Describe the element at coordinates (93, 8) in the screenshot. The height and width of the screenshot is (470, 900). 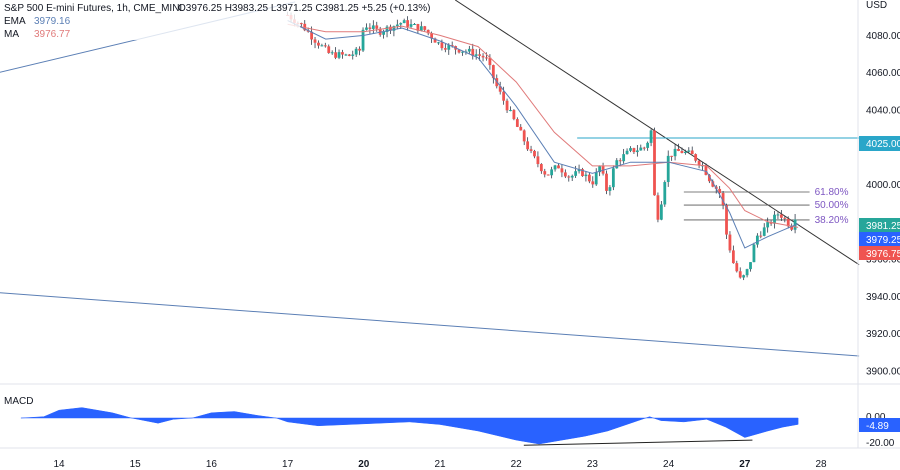
I see `symbol-title: S&P 500 E-mini Futures, 1h, CME_MINI` at that location.